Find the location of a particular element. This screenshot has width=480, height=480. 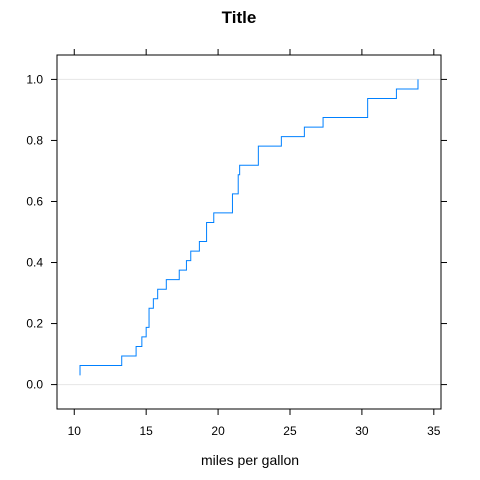

x-tick-label: 30 is located at coordinates (362, 431).